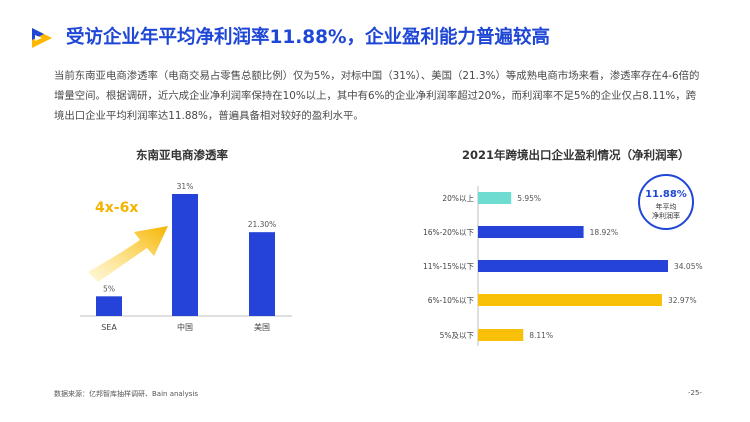 Image resolution: width=750 pixels, height=422 pixels. What do you see at coordinates (116, 208) in the screenshot?
I see `growth-multiple-label: 4x-6x` at bounding box center [116, 208].